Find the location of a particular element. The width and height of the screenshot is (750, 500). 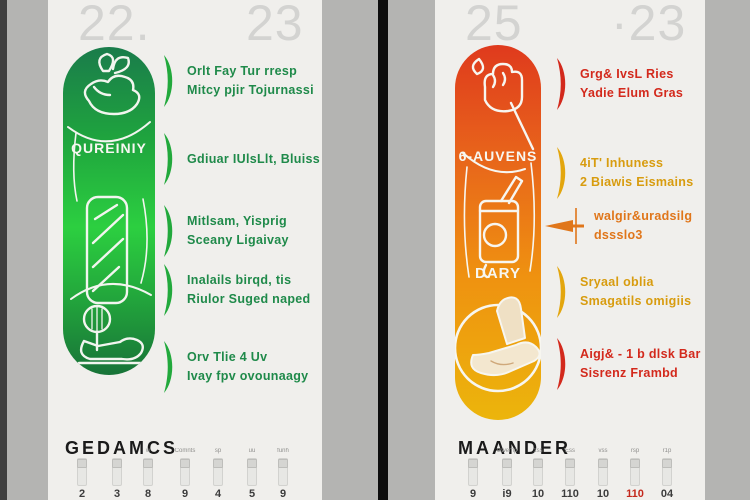

grater-icon is located at coordinates (107, 250).